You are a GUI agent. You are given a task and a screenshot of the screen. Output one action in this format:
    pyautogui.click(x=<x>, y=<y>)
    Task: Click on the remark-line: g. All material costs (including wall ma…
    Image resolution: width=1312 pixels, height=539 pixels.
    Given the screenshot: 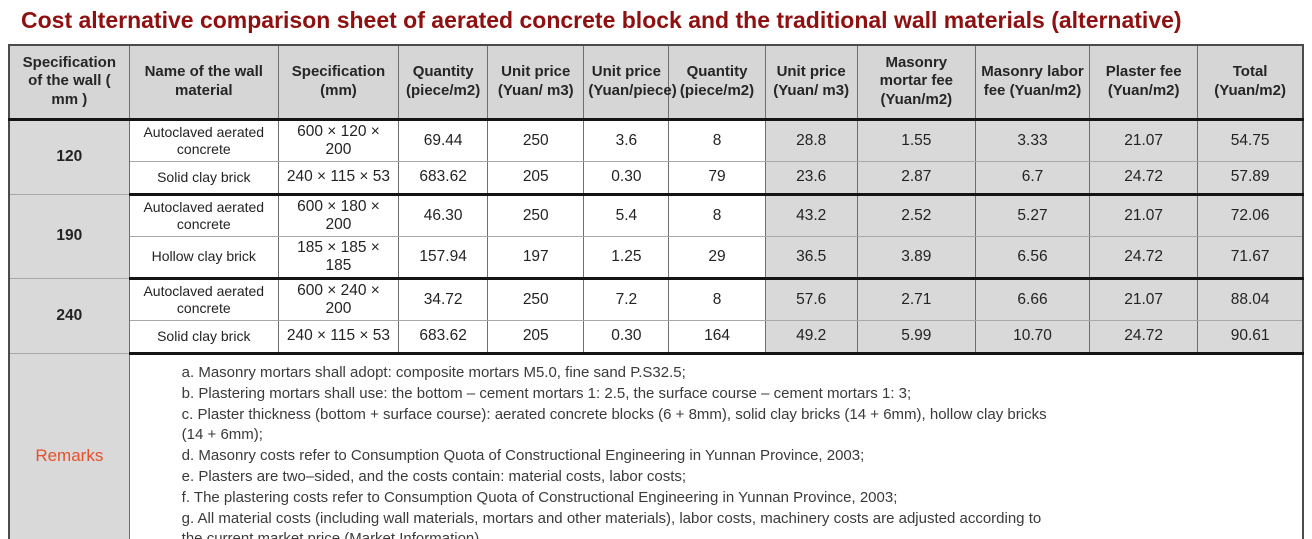 What is the action you would take?
    pyautogui.click(x=611, y=524)
    